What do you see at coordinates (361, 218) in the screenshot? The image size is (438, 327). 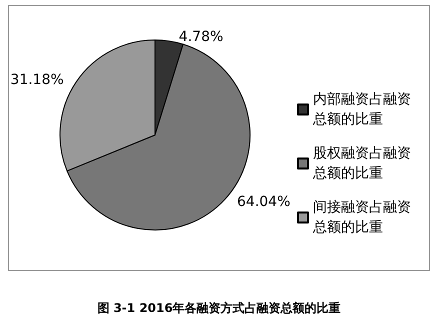 I see `legend-label: 间接融资占融资总额的比重` at bounding box center [361, 218].